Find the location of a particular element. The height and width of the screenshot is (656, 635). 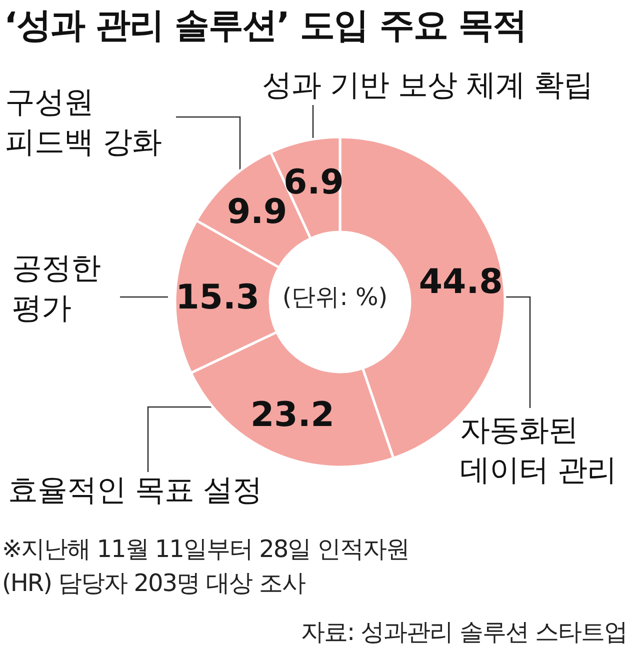

text: ※지난해 11월 11일부터 28일 인적자원(HR) 담당자 203명 대상 조사 is located at coordinates (206, 566).